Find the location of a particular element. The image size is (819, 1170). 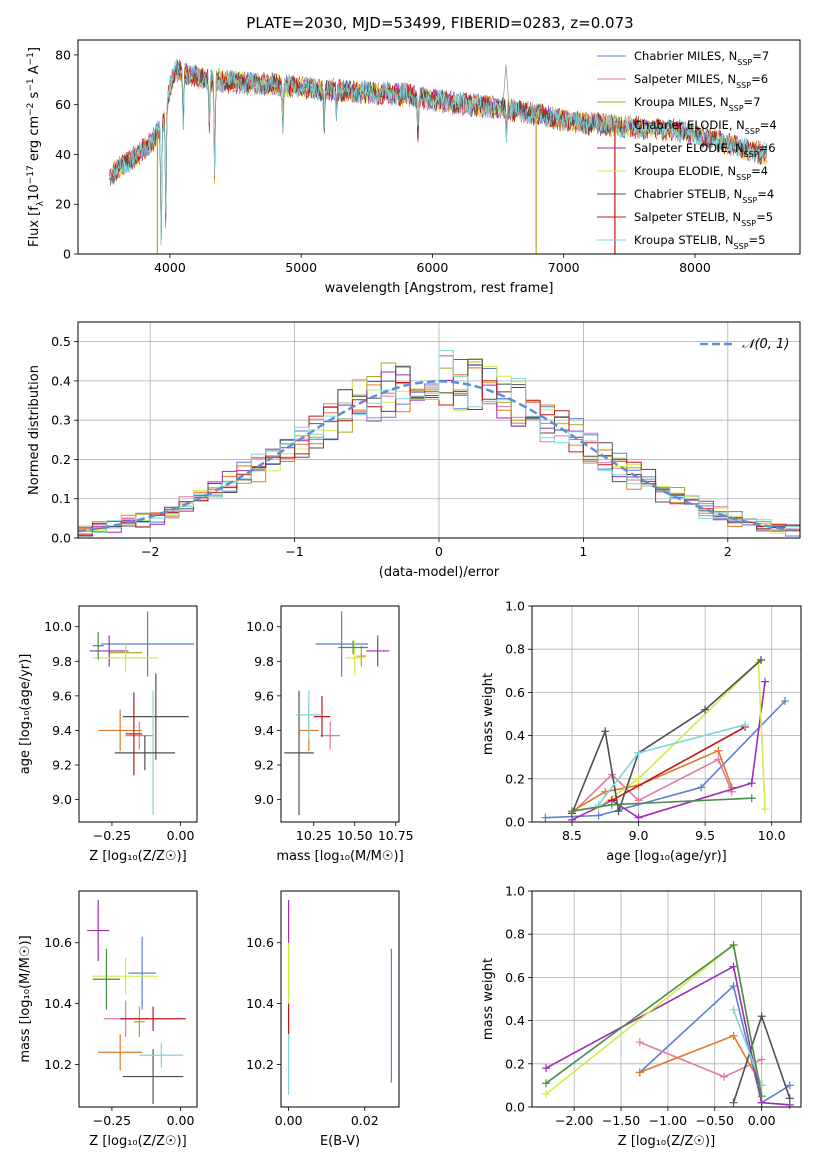

y-tick-label: 10.4 is located at coordinates (58, 1003).